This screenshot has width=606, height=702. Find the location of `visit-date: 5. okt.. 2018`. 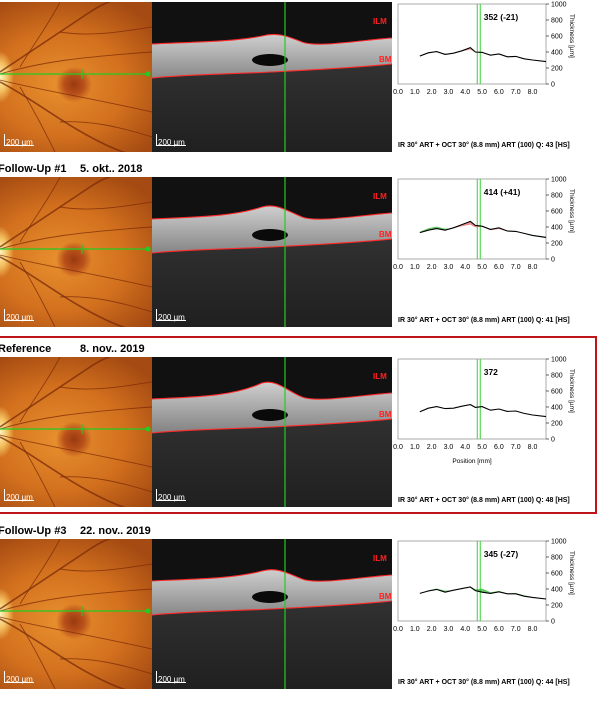

visit-date: 5. okt.. 2018 is located at coordinates (111, 169).